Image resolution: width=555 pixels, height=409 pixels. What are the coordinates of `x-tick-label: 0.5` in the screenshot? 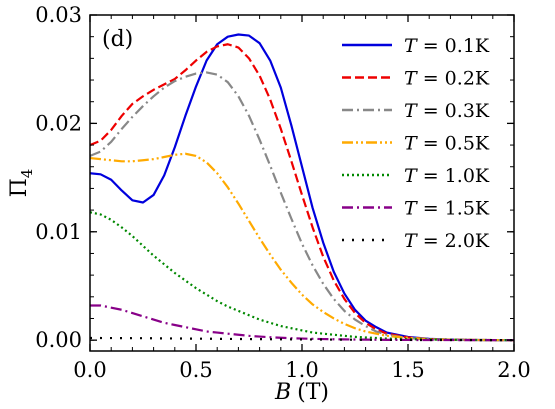 It's located at (195, 370).